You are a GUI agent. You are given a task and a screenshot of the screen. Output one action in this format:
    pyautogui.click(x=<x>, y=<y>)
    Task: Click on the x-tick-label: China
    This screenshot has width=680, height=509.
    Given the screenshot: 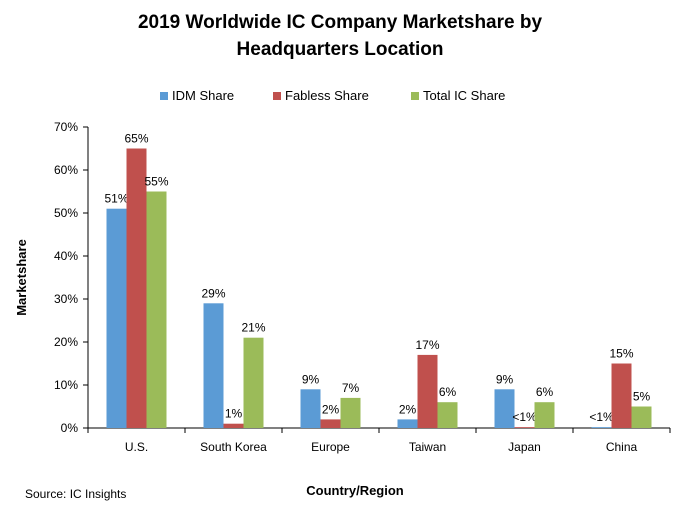 What is the action you would take?
    pyautogui.click(x=622, y=447)
    